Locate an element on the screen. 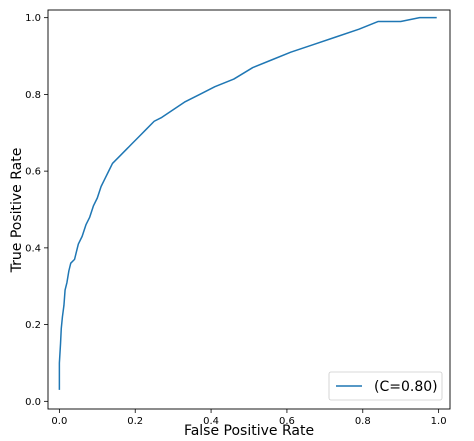  x-axis-title: False Positive Rate is located at coordinates (249, 431).